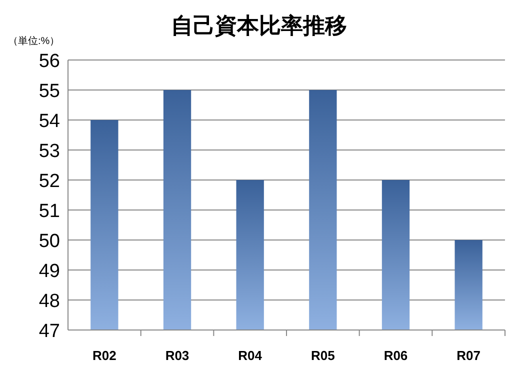 The height and width of the screenshot is (375, 518). What do you see at coordinates (49, 241) in the screenshot?
I see `y-tick-label: 50` at bounding box center [49, 241].